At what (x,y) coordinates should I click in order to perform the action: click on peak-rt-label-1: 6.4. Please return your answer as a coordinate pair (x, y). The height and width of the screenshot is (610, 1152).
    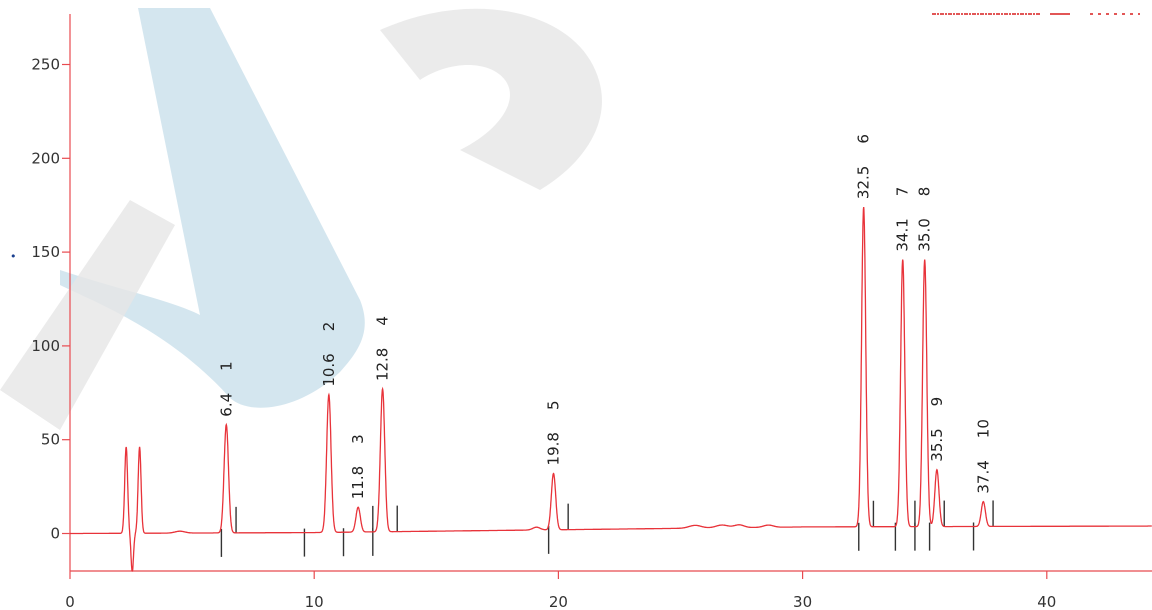
    Looking at the image, I should click on (226, 405).